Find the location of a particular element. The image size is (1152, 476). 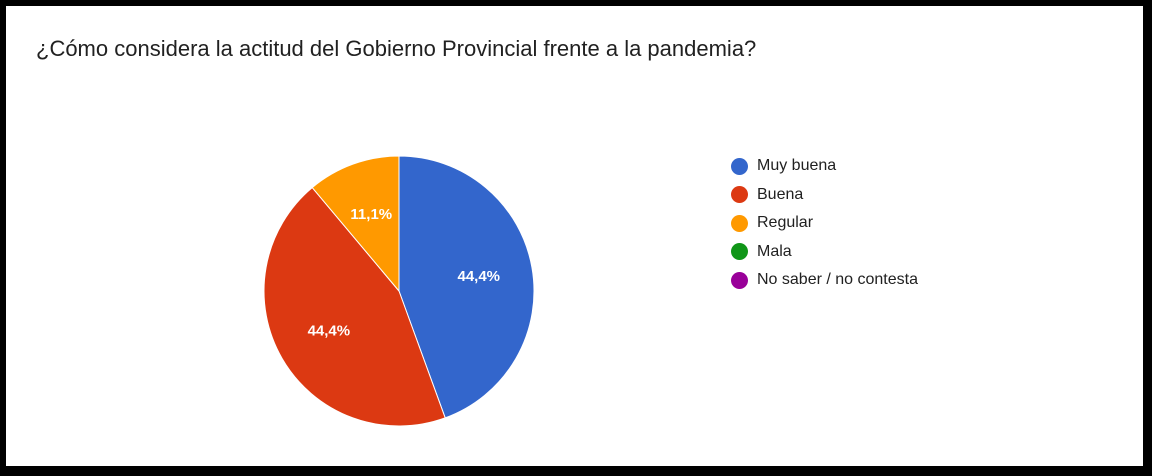

legend-item-muy-buena: Muy buena is located at coordinates (824, 166).